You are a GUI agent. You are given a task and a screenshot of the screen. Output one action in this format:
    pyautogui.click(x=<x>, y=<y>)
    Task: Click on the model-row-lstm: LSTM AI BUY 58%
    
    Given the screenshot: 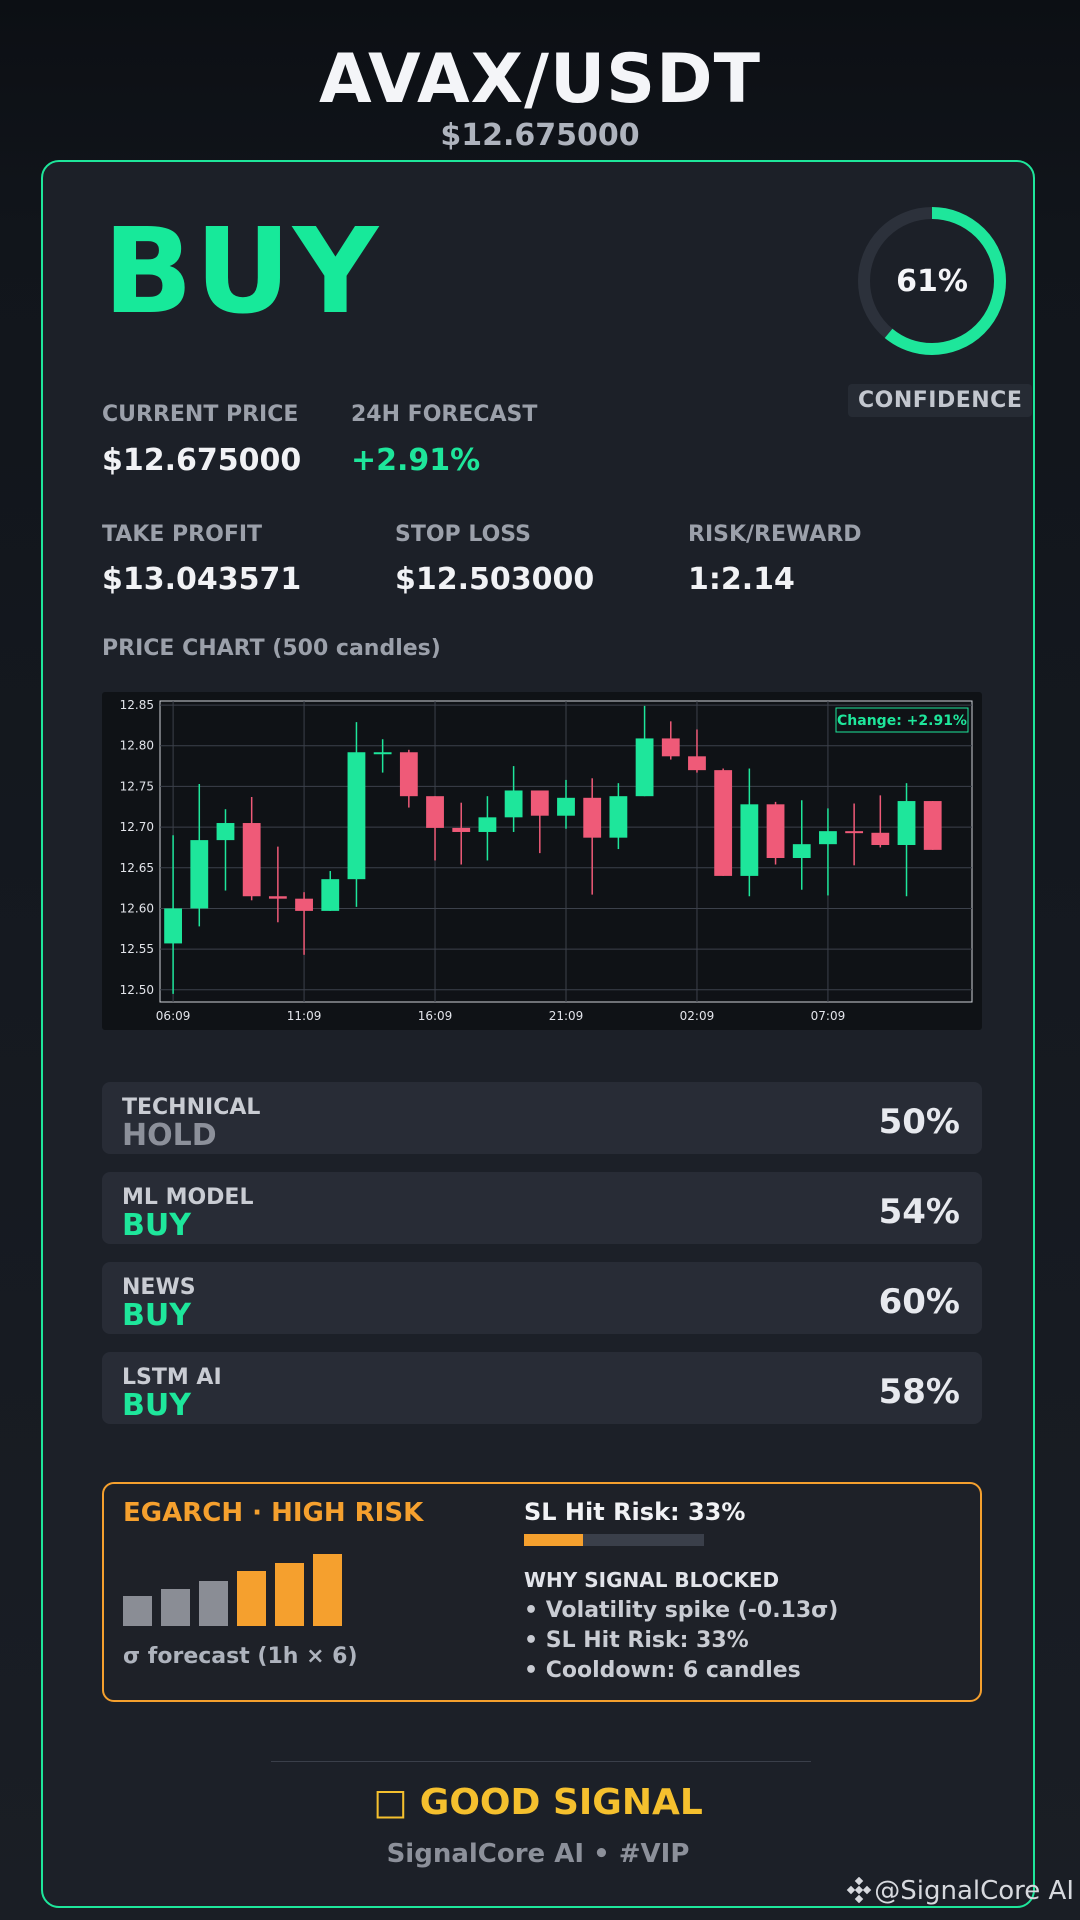 What is the action you would take?
    pyautogui.click(x=542, y=1388)
    